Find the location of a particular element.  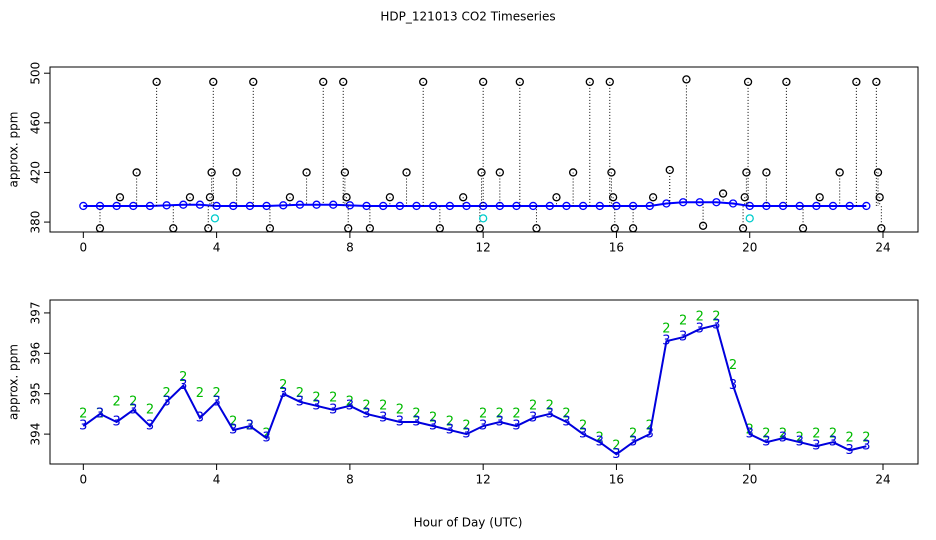

y-tick-label: 394 is located at coordinates (36, 434).